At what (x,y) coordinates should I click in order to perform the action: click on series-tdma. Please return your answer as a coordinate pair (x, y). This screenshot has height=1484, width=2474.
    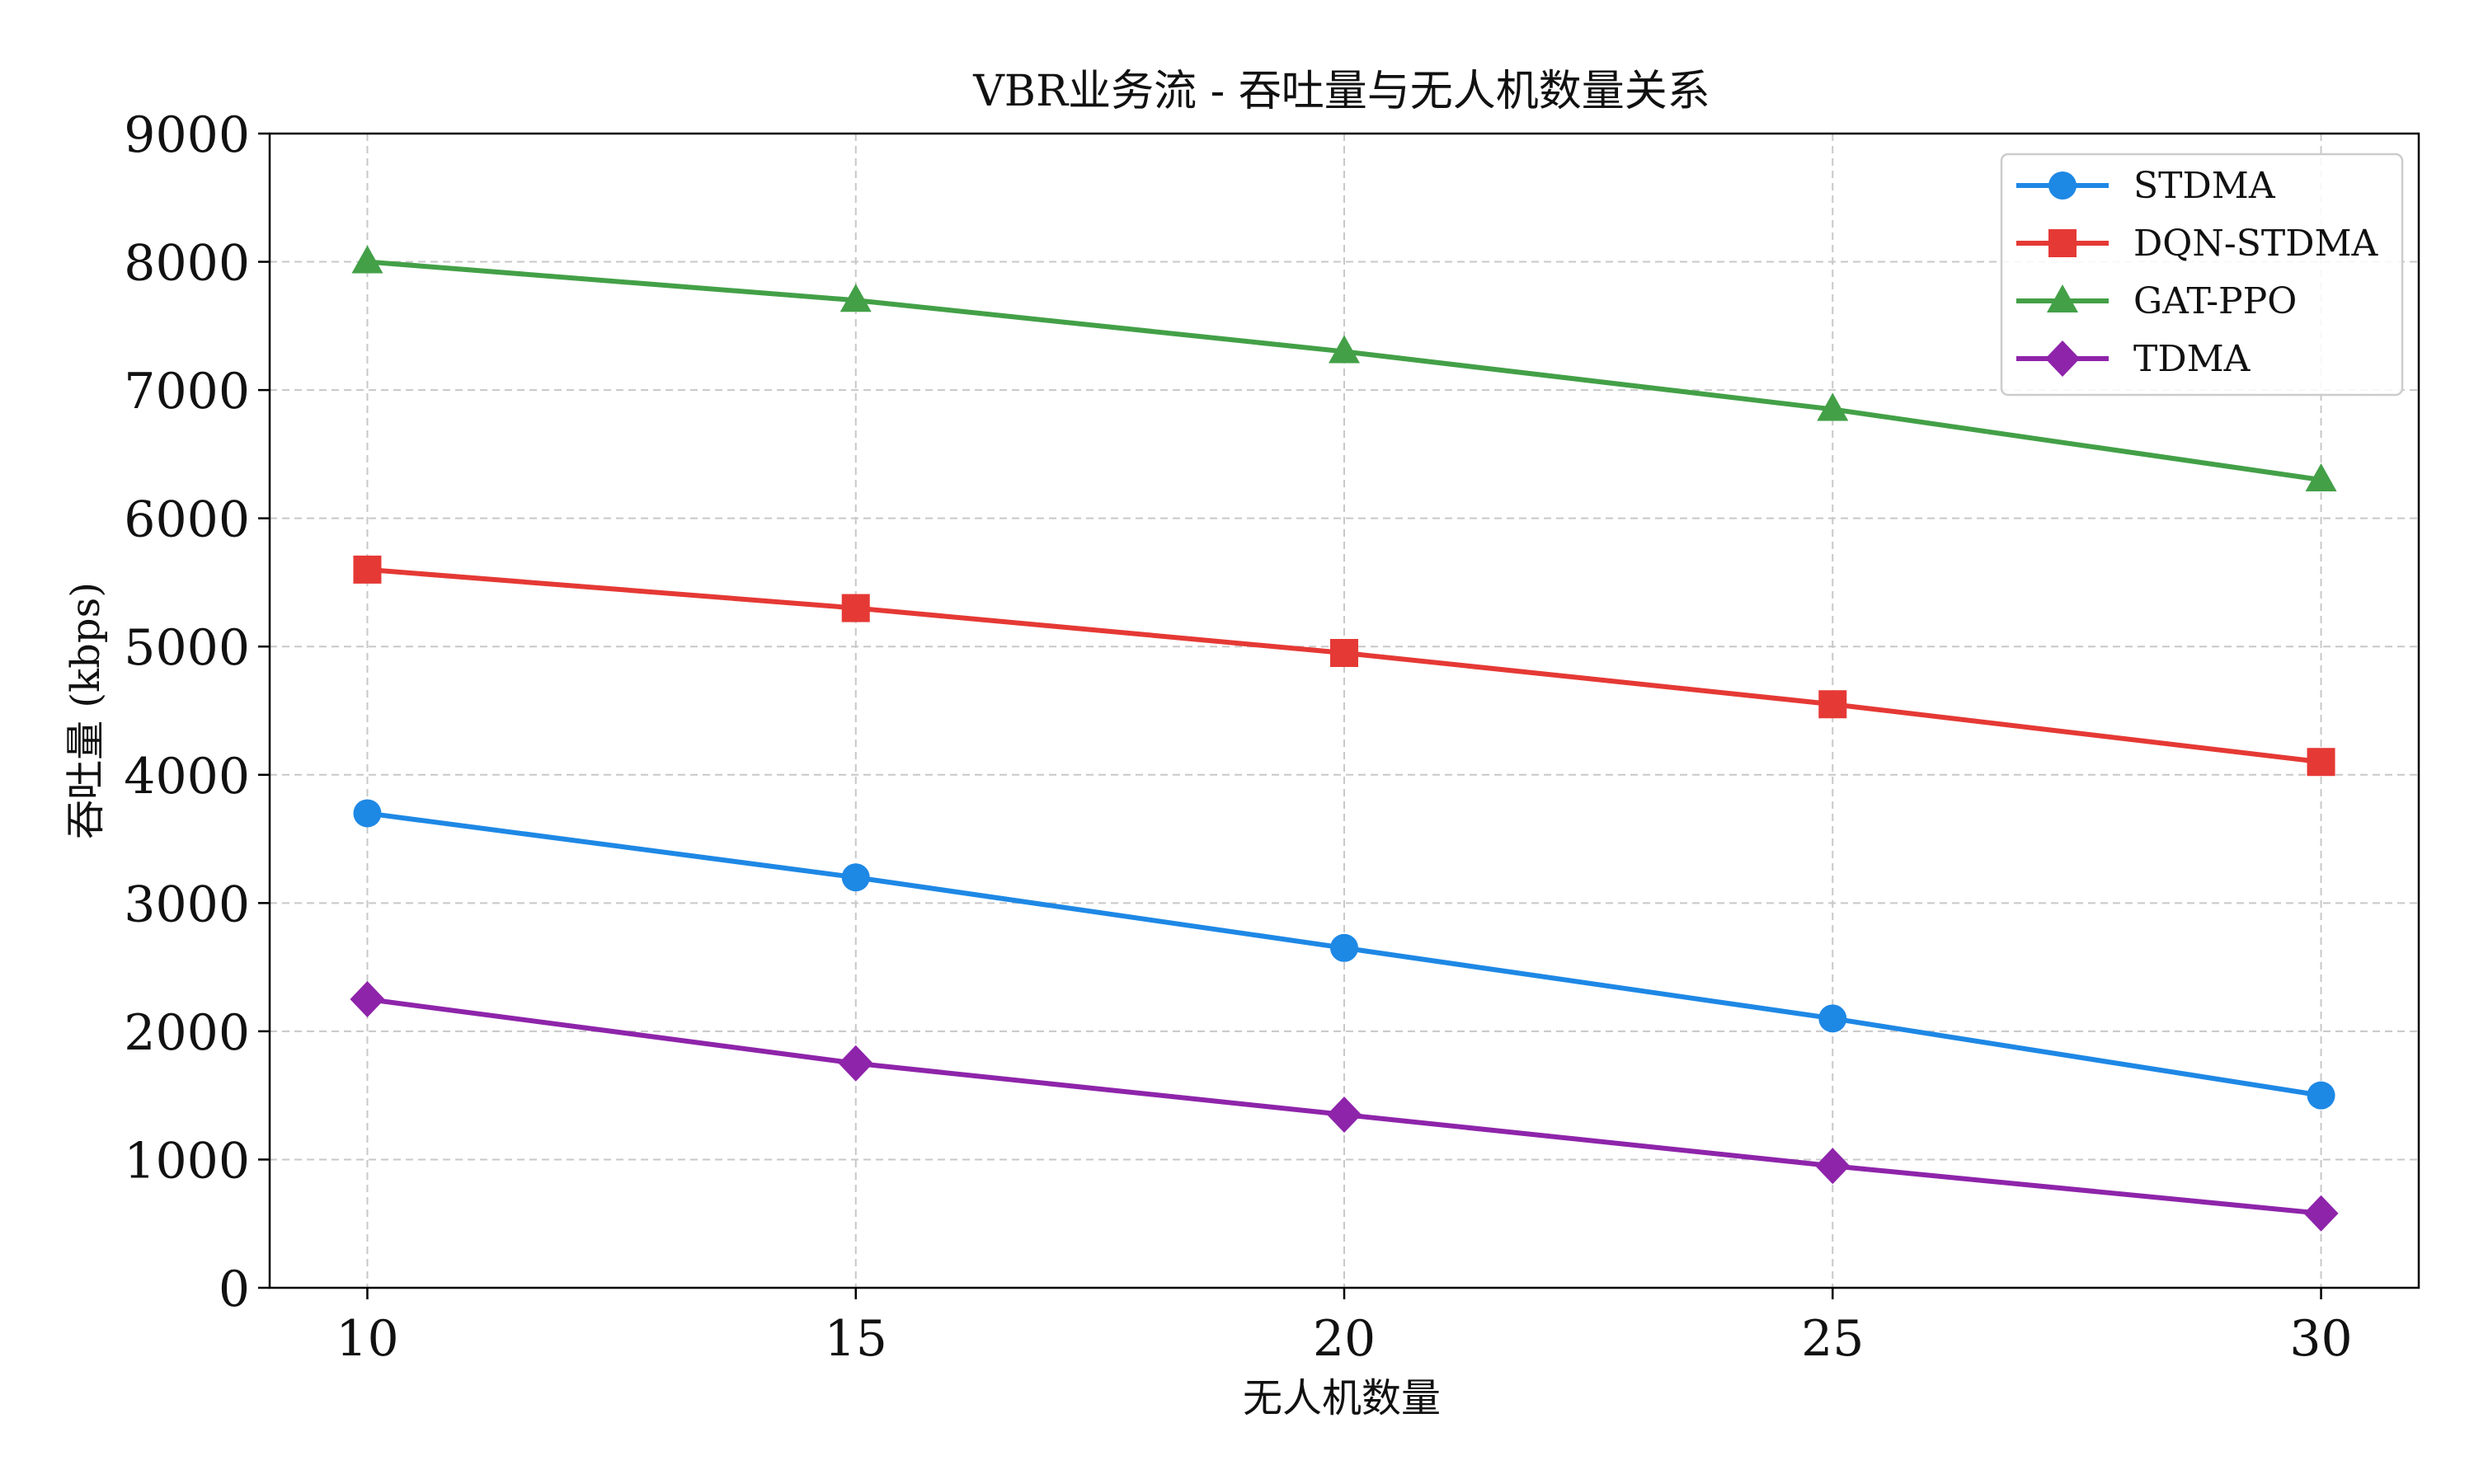
    Looking at the image, I should click on (1344, 1106).